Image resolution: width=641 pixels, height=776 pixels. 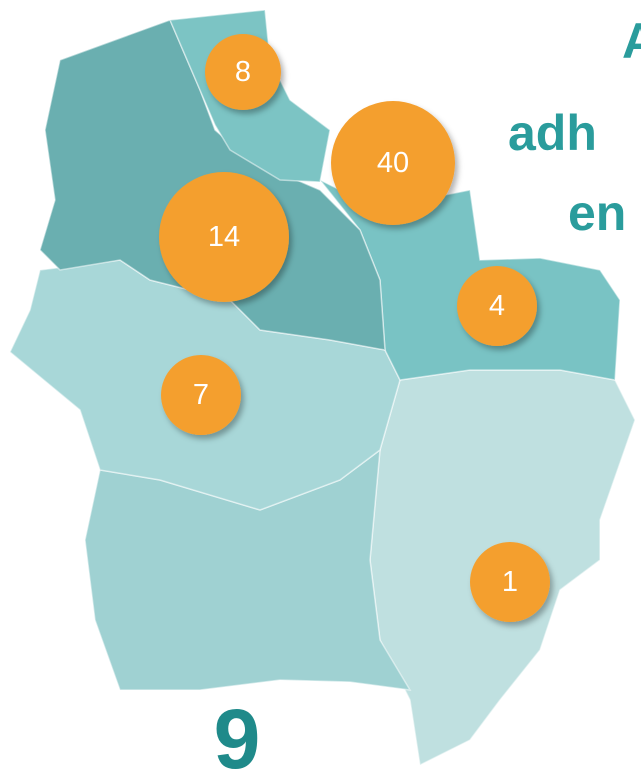 I want to click on footer-number: 9, so click(x=237, y=734).